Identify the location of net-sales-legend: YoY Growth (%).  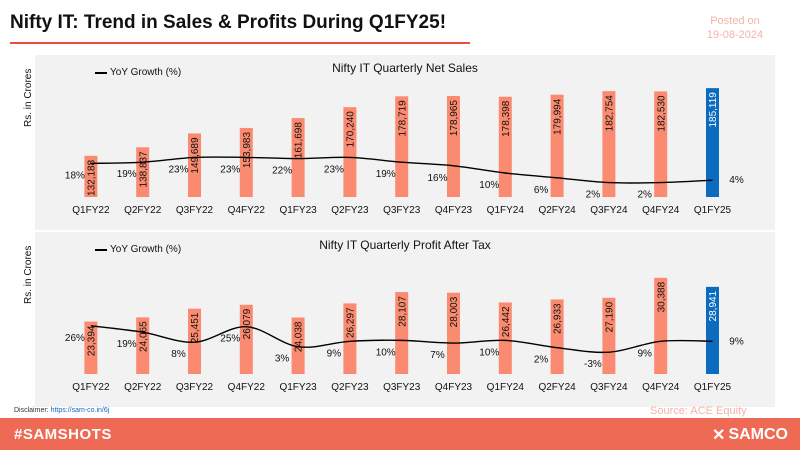
(138, 72).